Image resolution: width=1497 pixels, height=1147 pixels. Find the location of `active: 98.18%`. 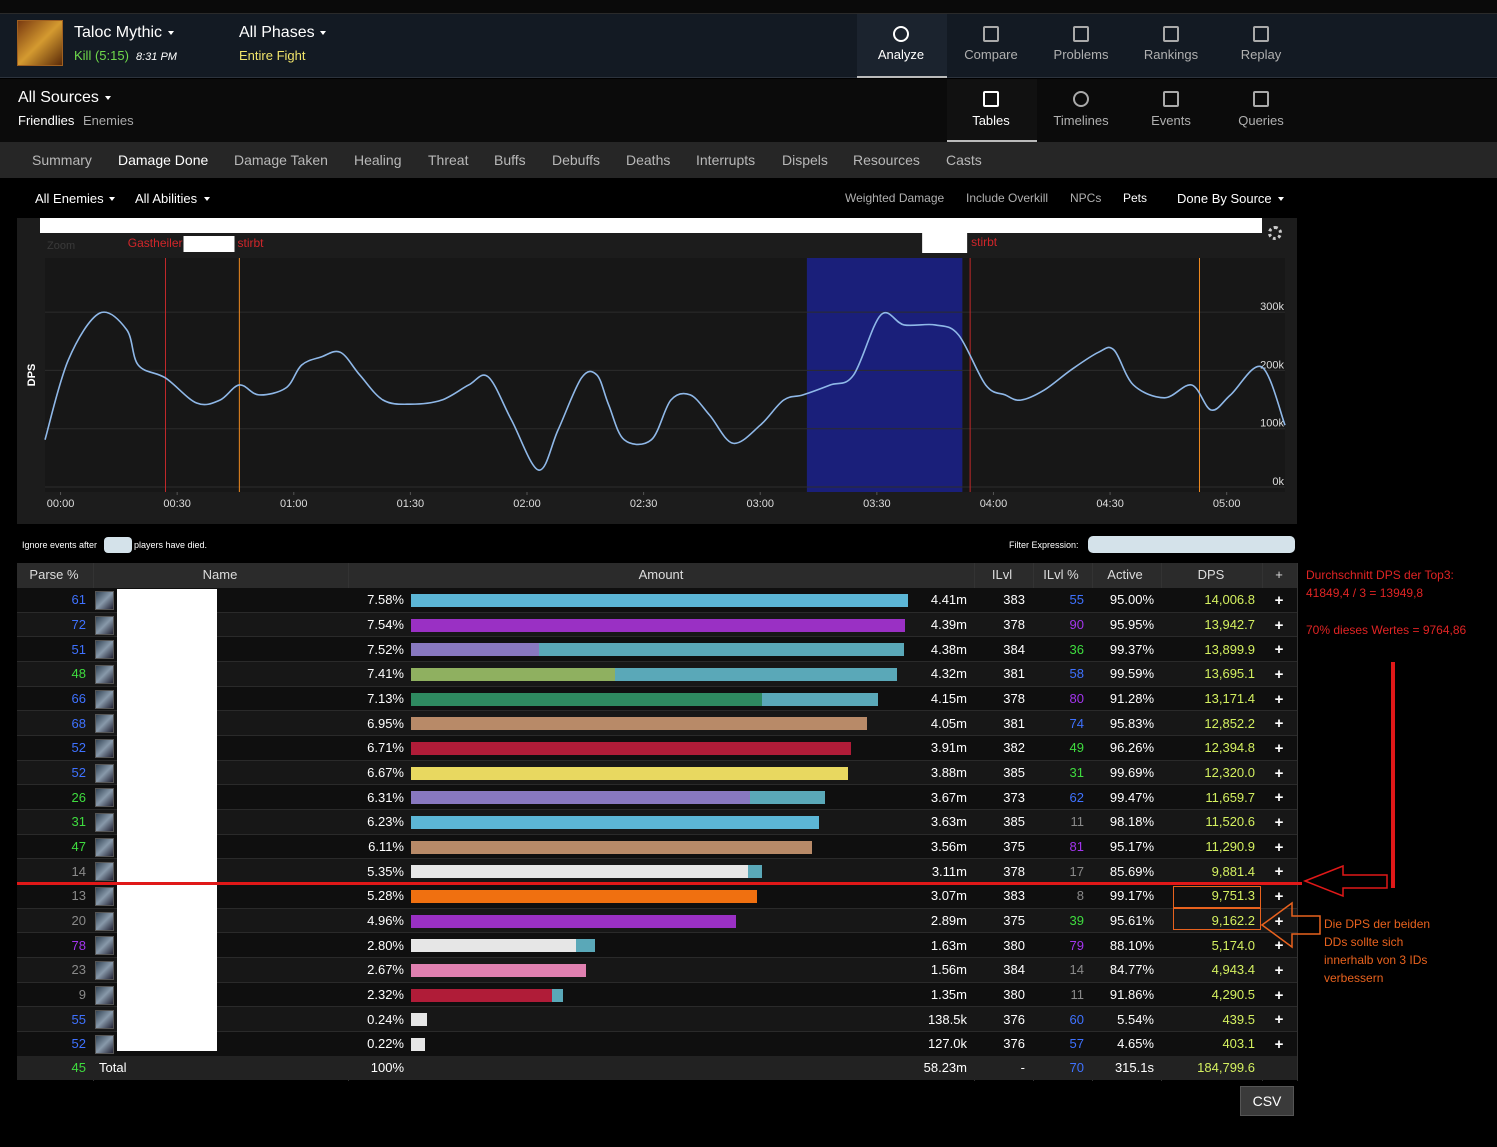

active: 98.18% is located at coordinates (1131, 822).